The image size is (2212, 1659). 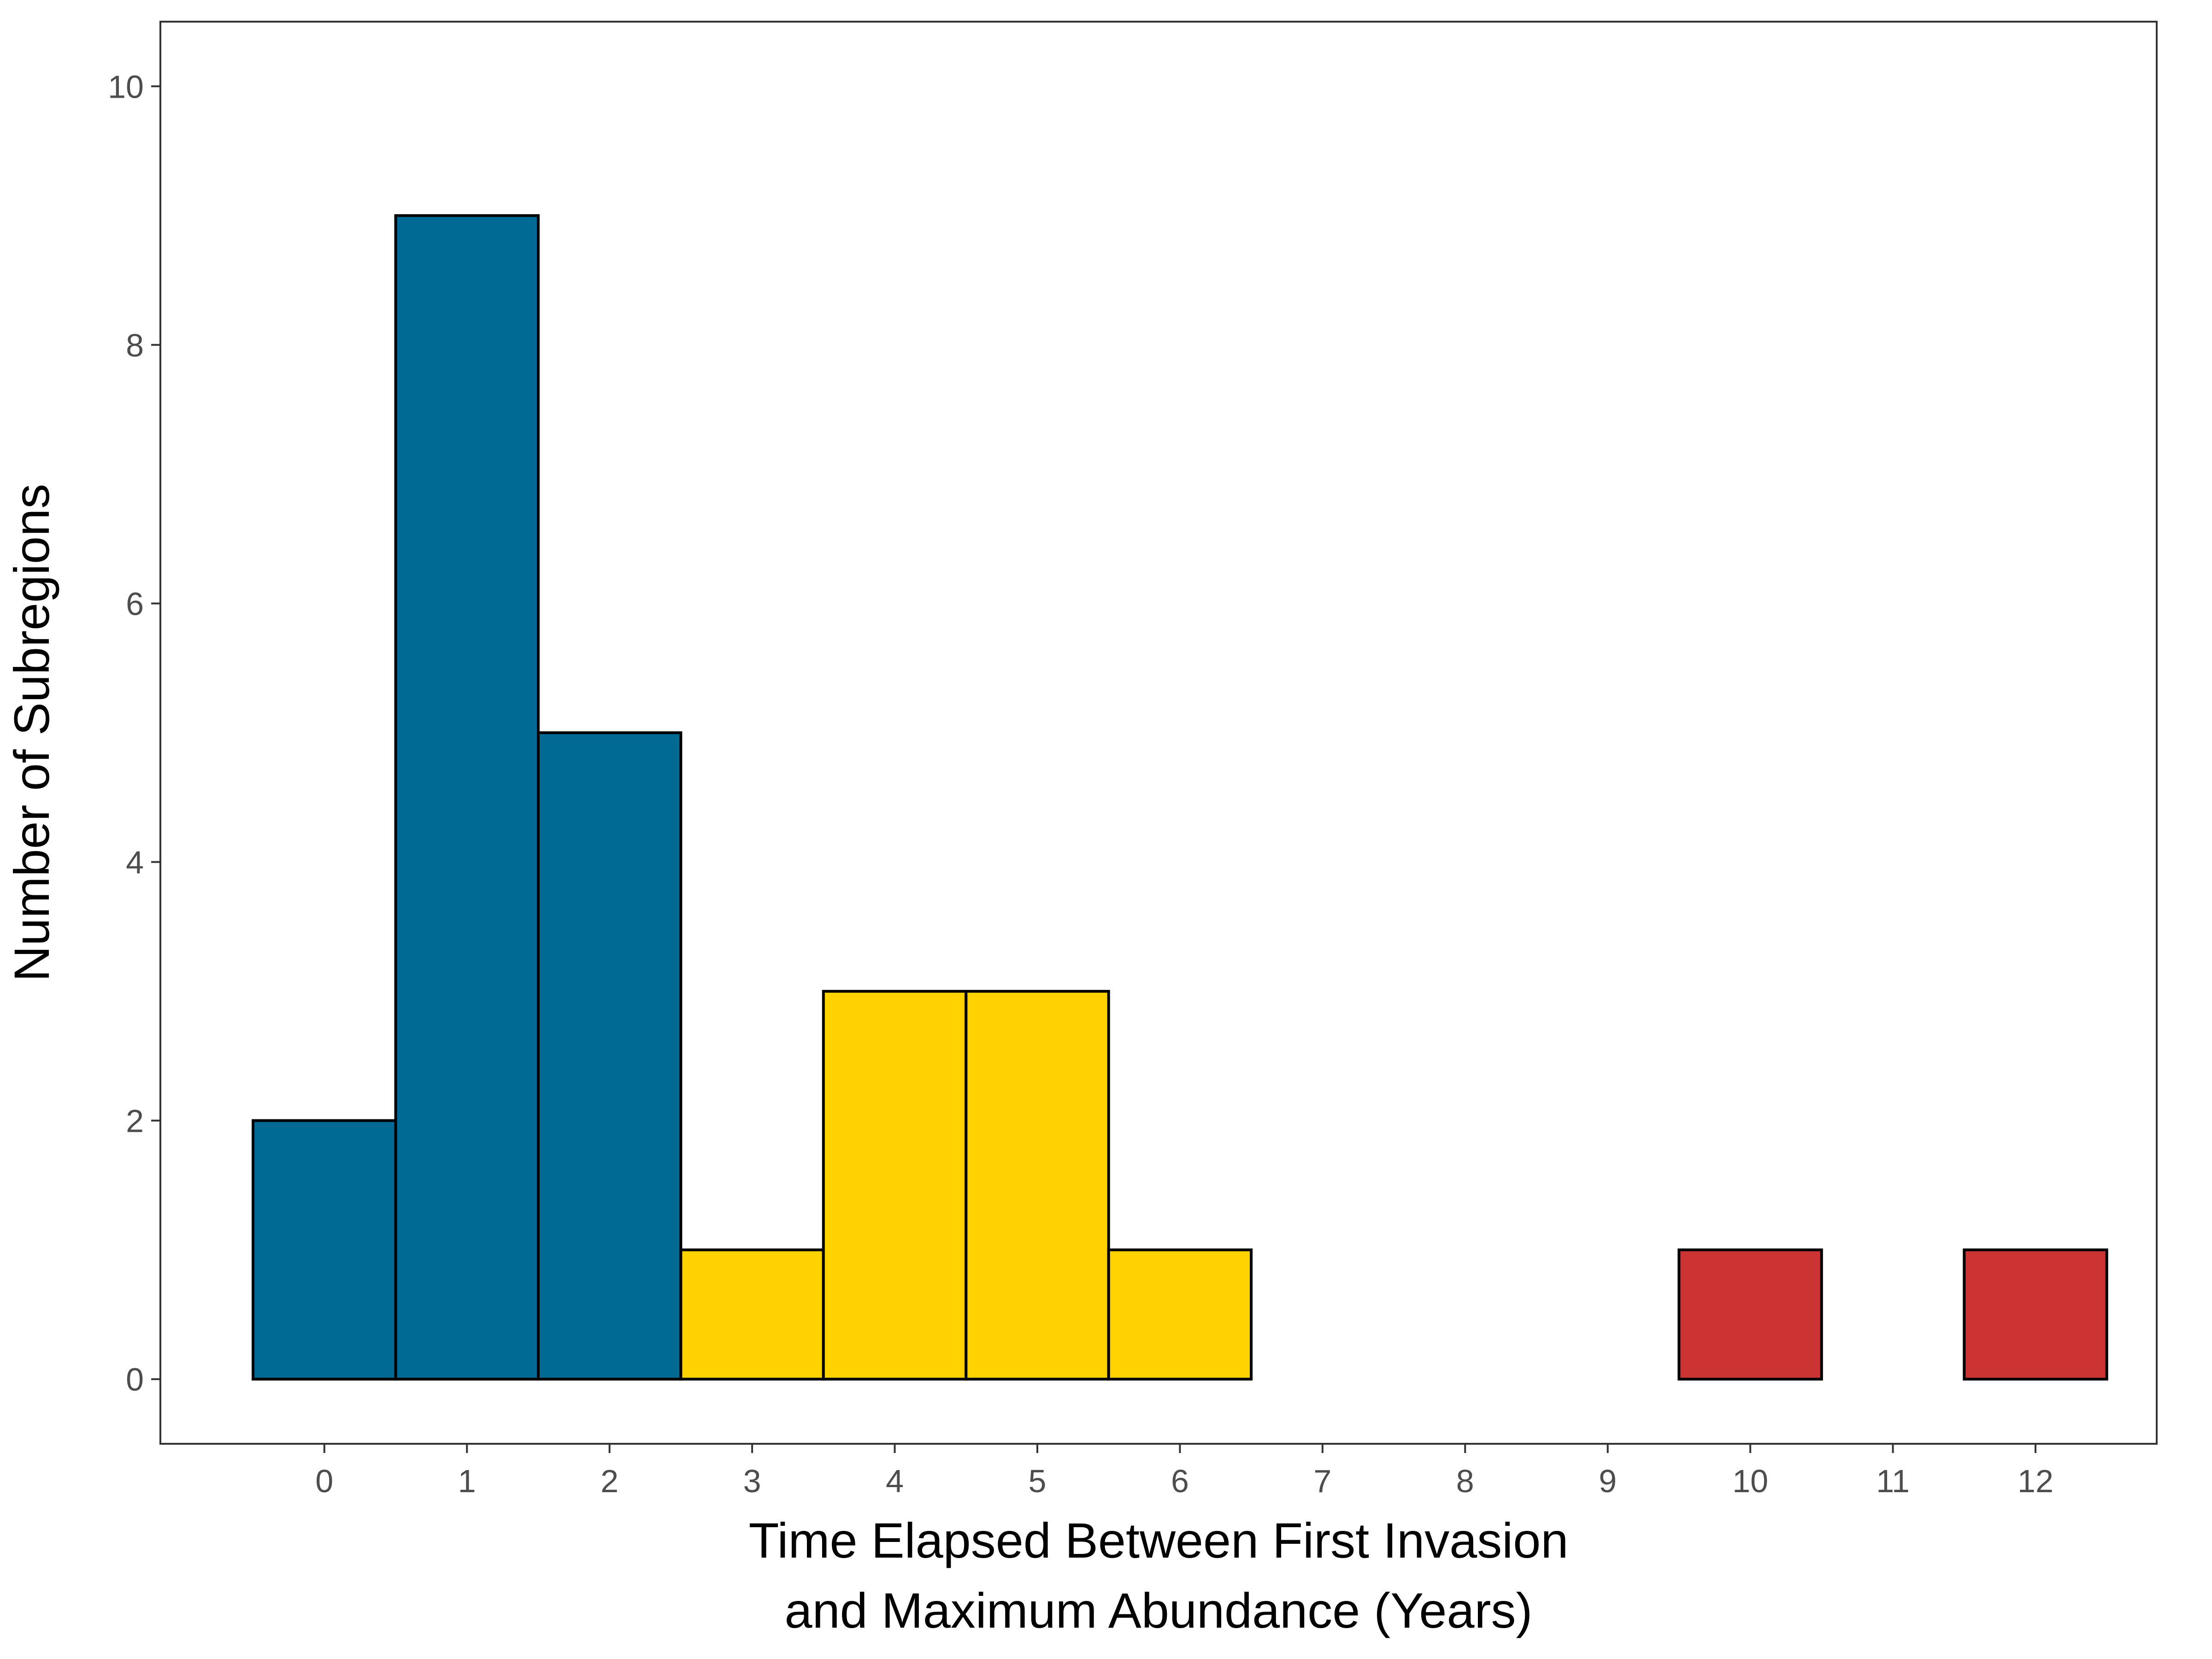 What do you see at coordinates (1893, 1481) in the screenshot?
I see `x-tick-label: 11` at bounding box center [1893, 1481].